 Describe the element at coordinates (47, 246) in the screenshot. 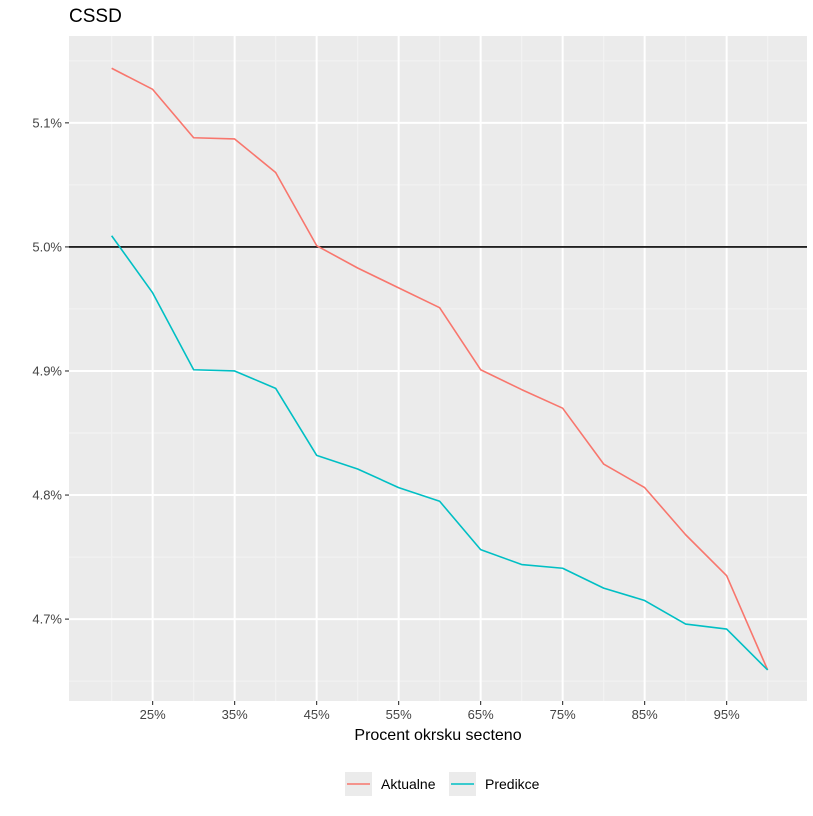

I see `y-tick-label: 5.0%` at that location.